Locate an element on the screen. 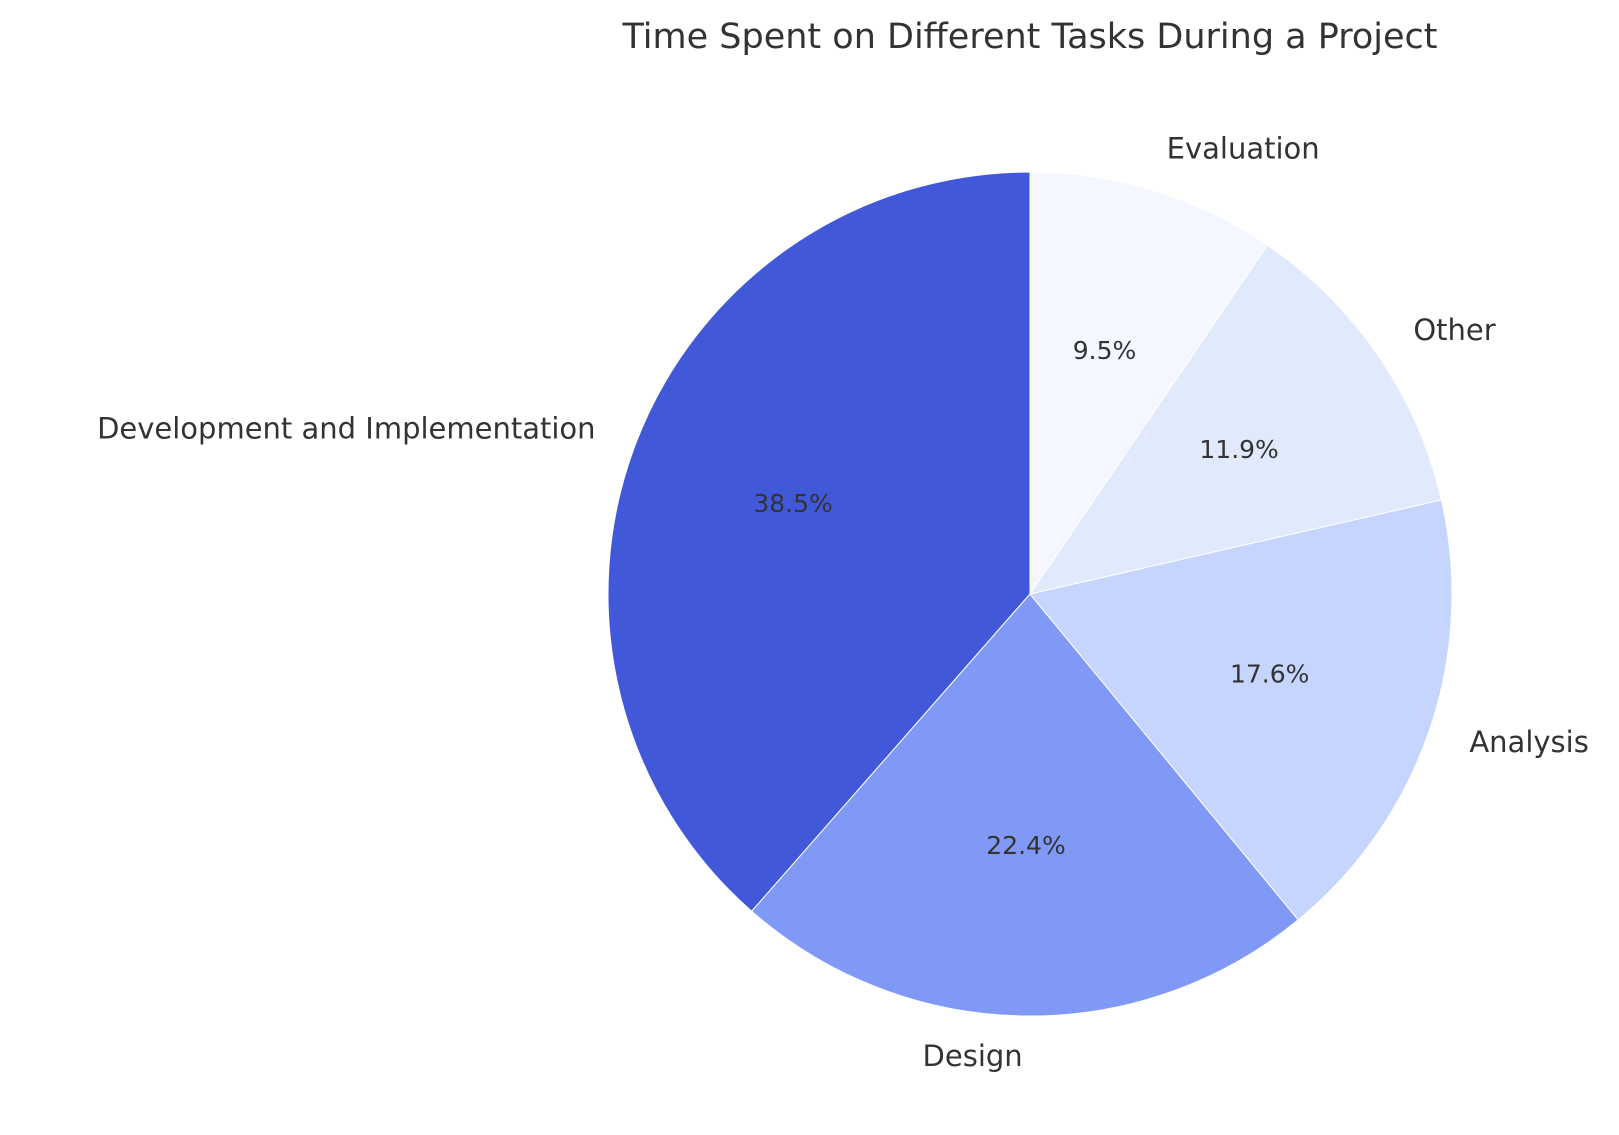 Image resolution: width=1619 pixels, height=1135 pixels. slice-percent-analysis: 17.6% is located at coordinates (1269, 674).